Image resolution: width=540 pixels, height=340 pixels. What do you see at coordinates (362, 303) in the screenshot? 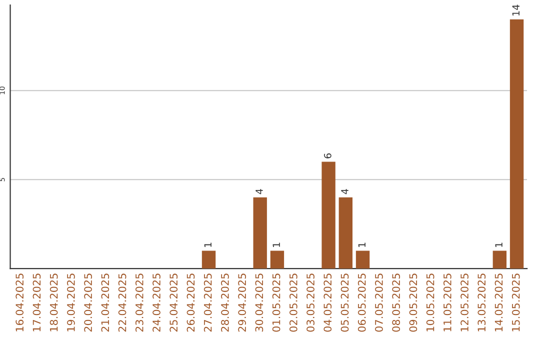
I see `x-tick-label: 06.05.2025` at bounding box center [362, 303].